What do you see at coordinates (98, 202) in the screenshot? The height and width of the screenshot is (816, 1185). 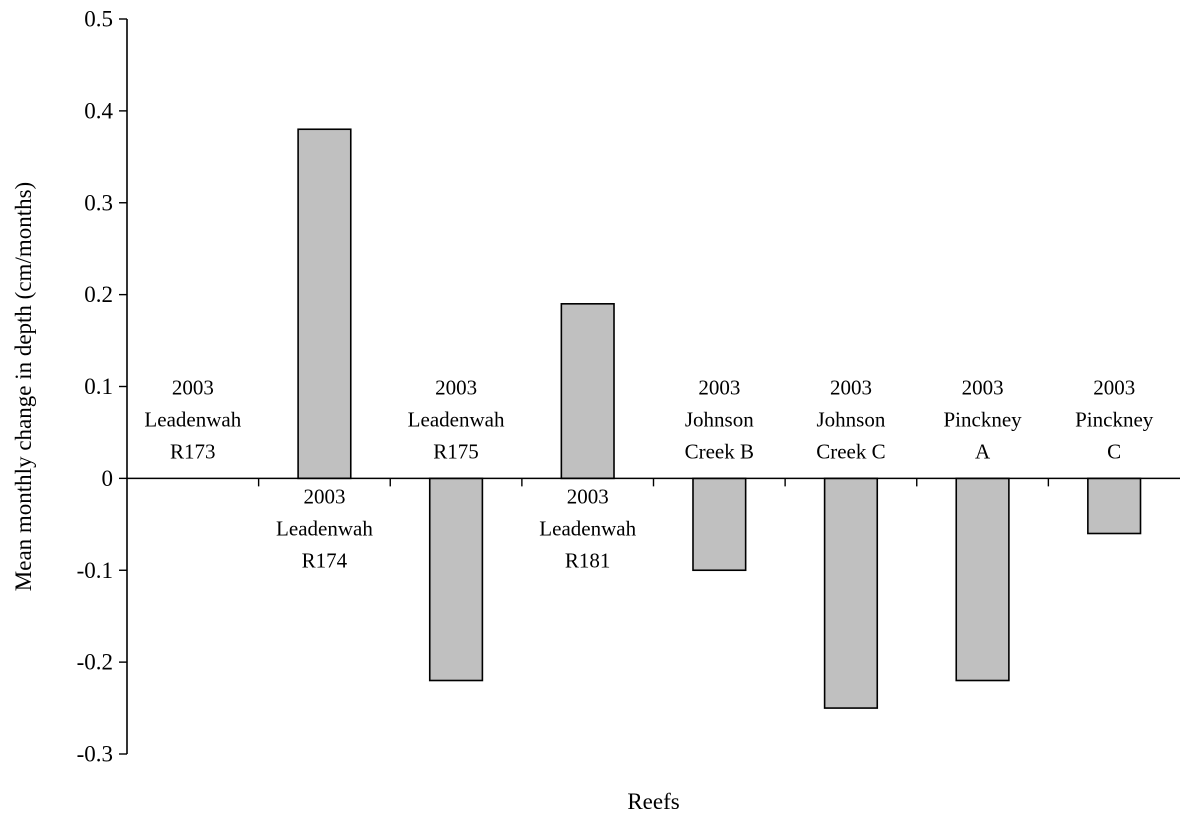 I see `y-tick-label: 0.3` at bounding box center [98, 202].